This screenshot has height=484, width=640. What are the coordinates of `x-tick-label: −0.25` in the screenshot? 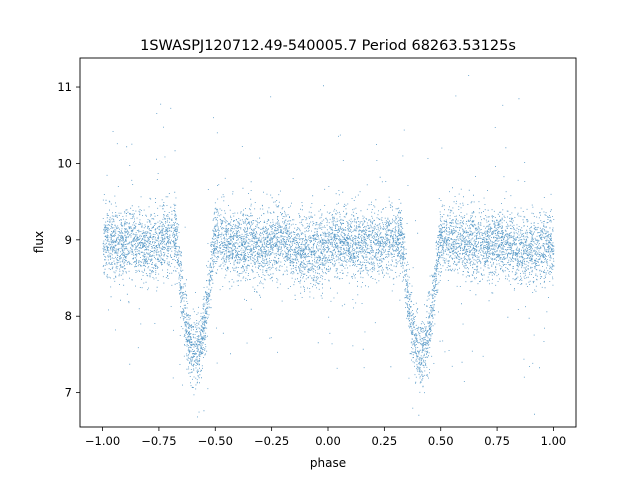 It's located at (271, 441).